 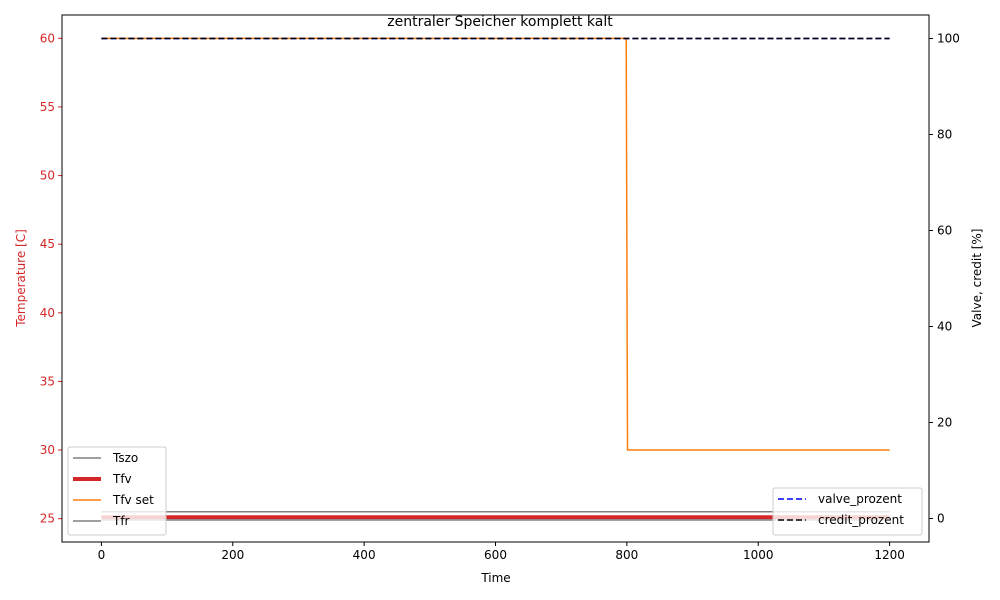 I want to click on x-tick-label: 0, so click(x=102, y=555).